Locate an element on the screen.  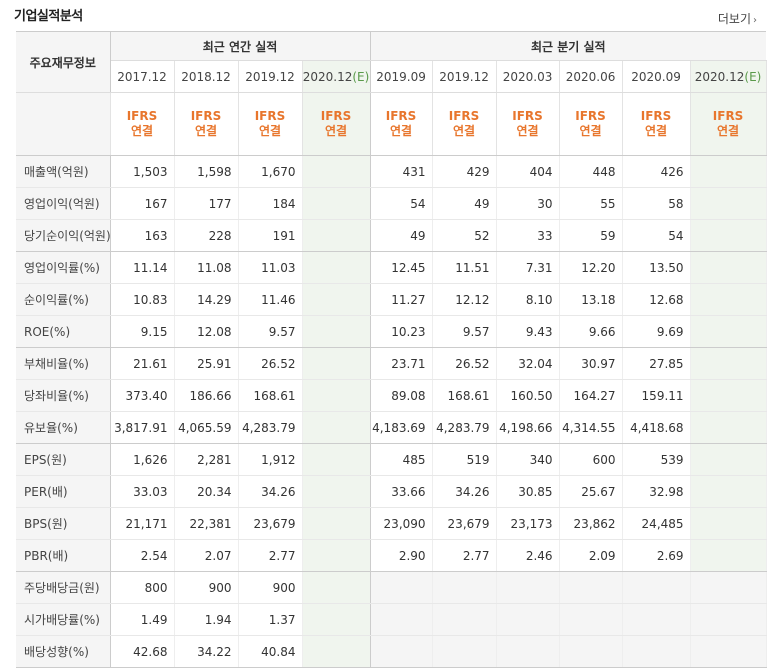
annual-group-header: 최근 연간 실적 is located at coordinates (240, 46).